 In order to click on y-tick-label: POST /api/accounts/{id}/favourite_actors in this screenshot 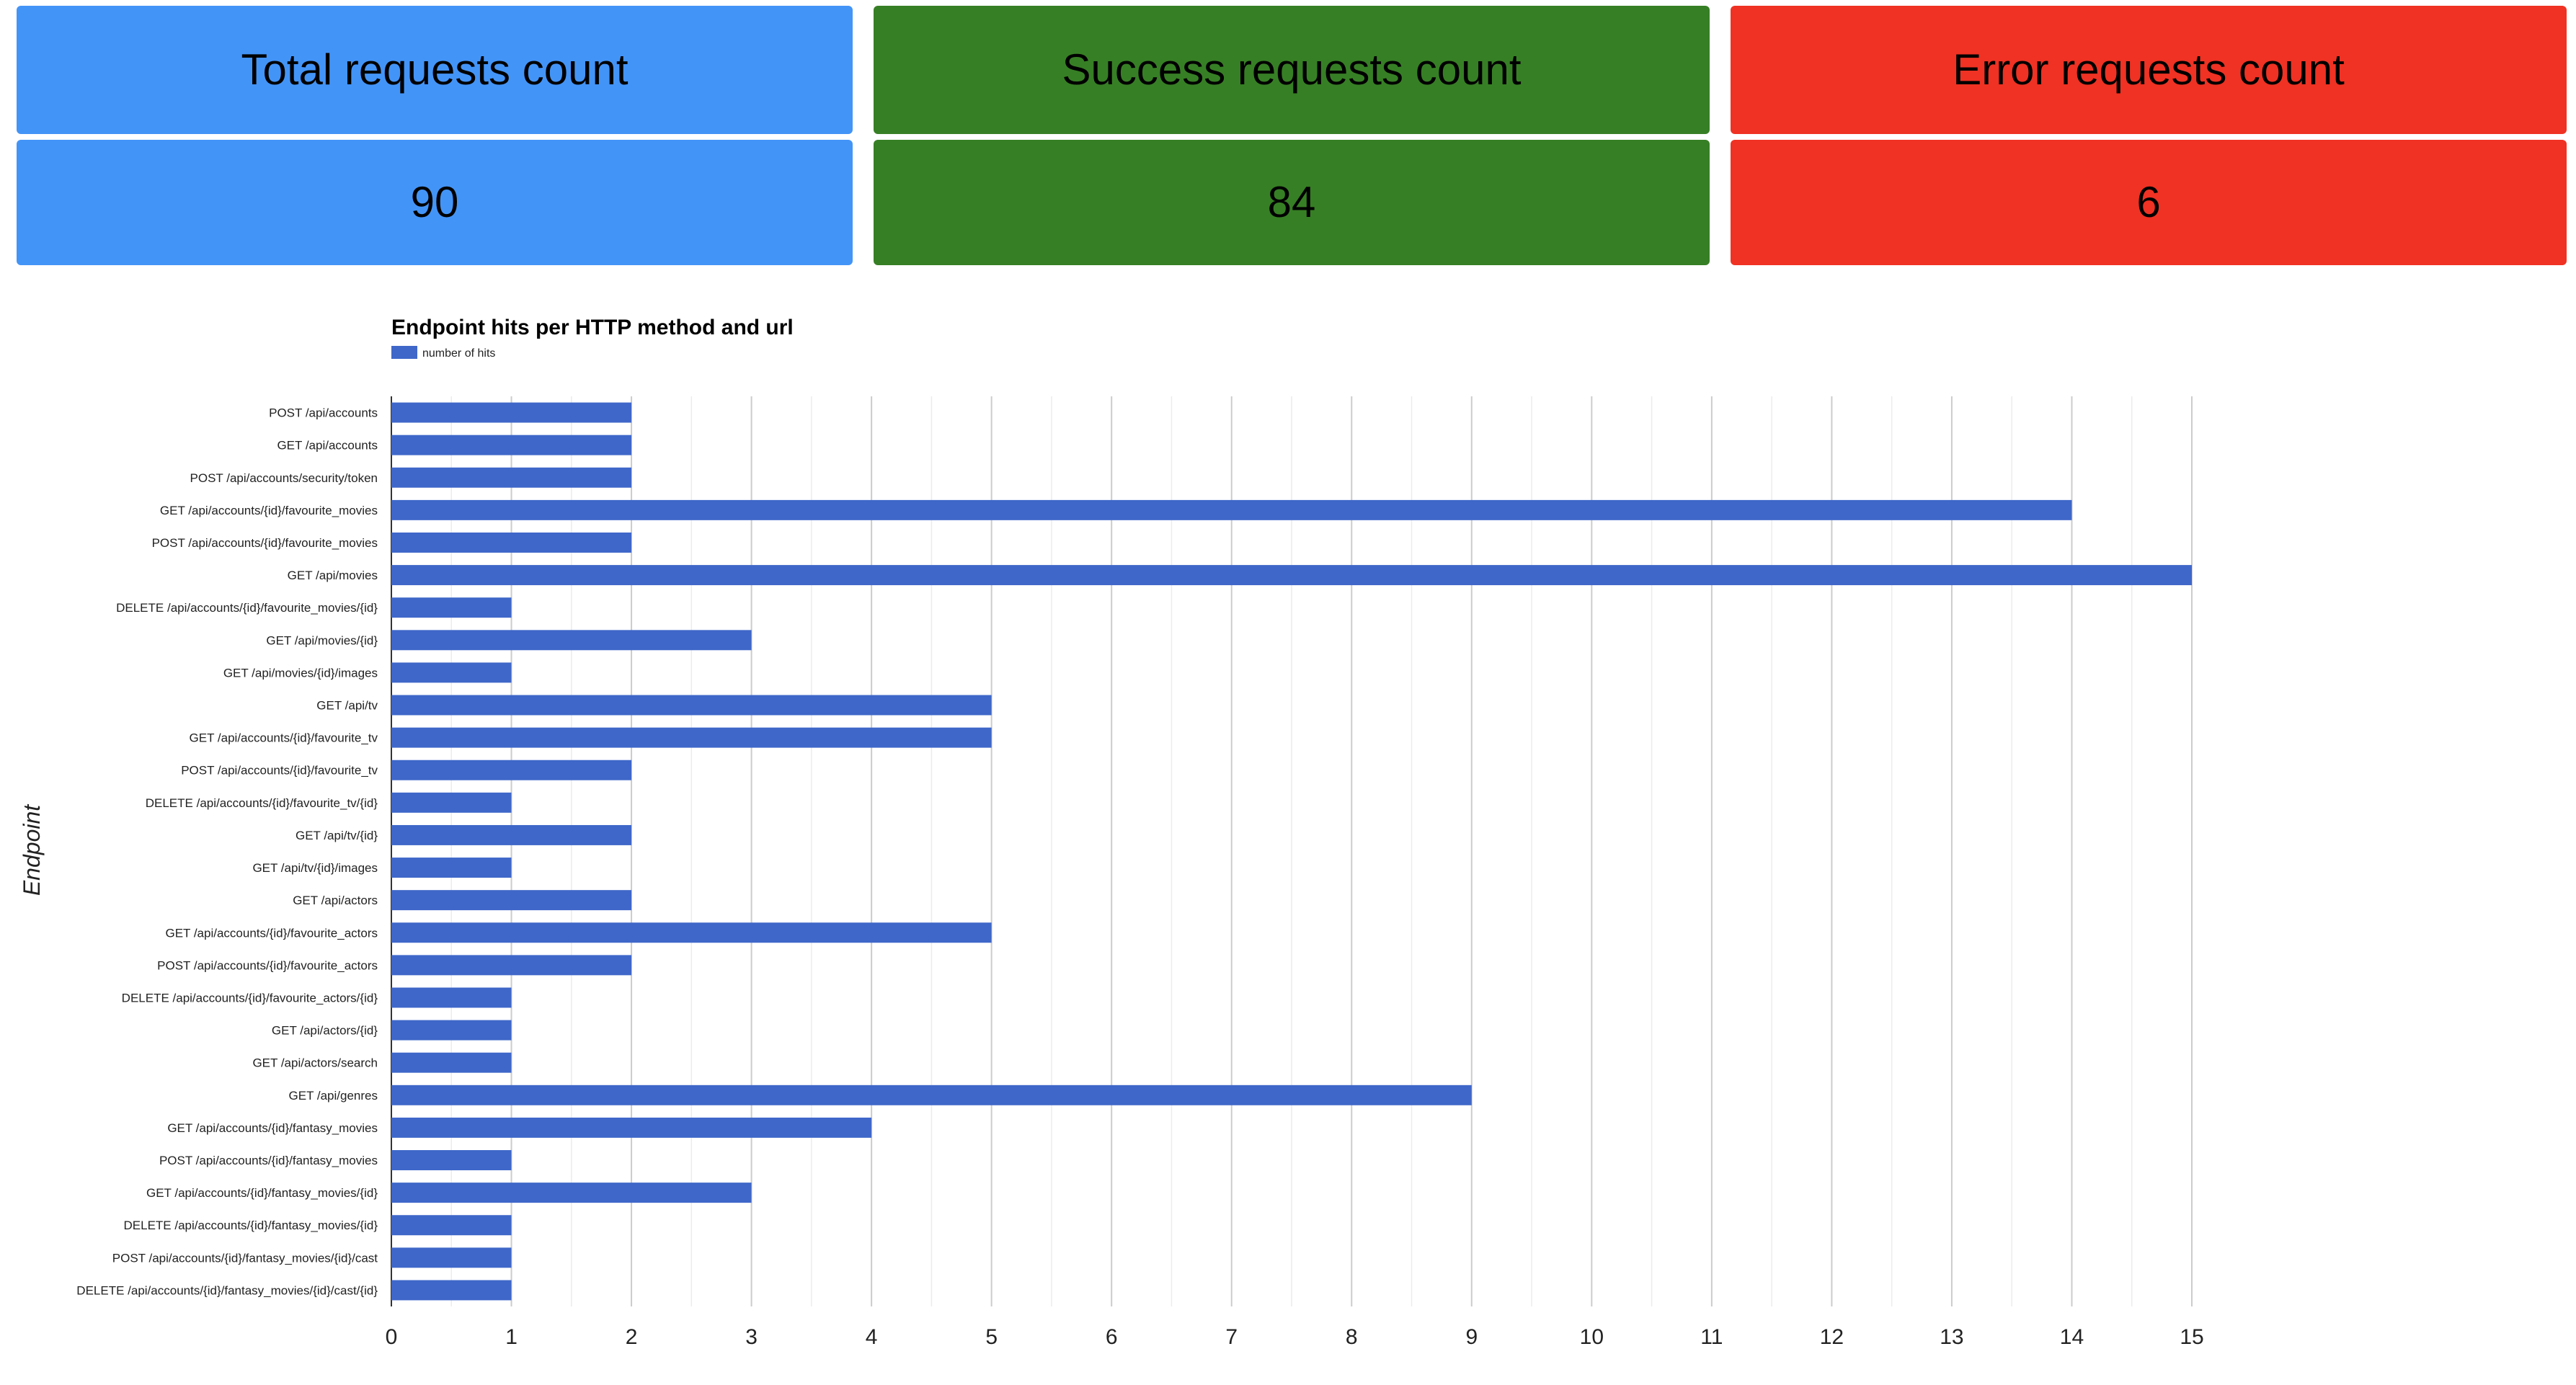, I will do `click(267, 965)`.